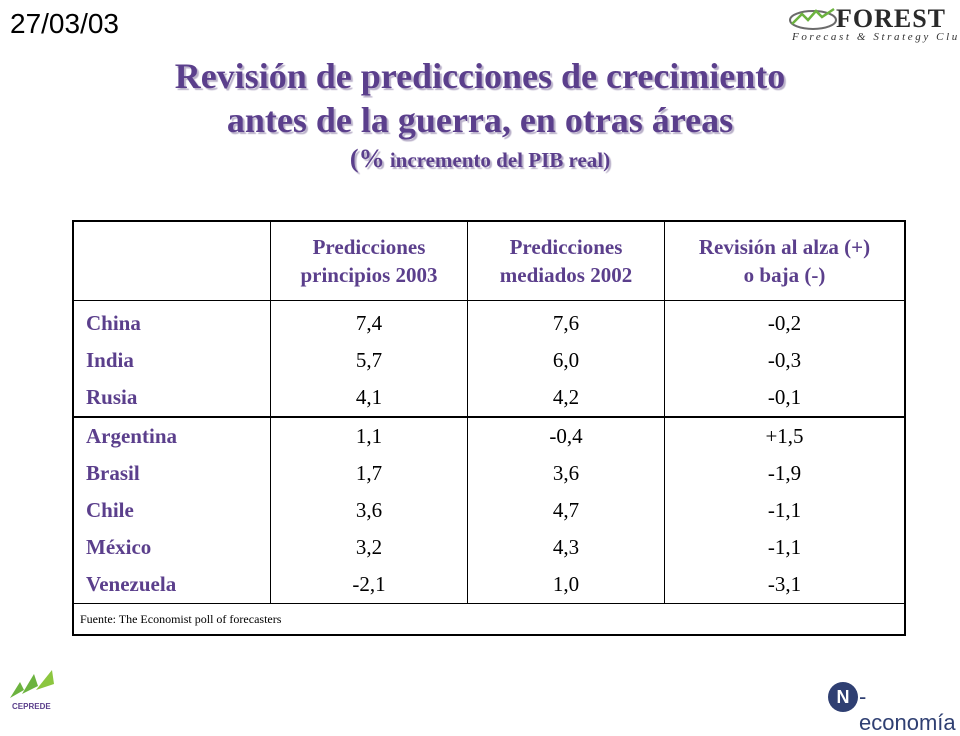 The image size is (960, 736). I want to click on table-row: Brasil 1,7 3,6 -1,9, so click(489, 473).